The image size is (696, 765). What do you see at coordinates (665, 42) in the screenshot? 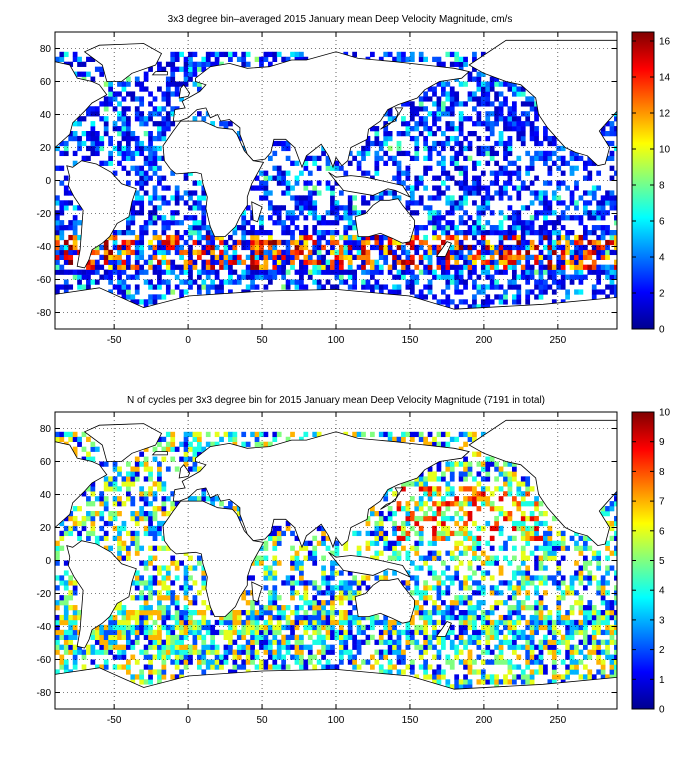
I see `colorbar-tick-label: 16` at bounding box center [665, 42].